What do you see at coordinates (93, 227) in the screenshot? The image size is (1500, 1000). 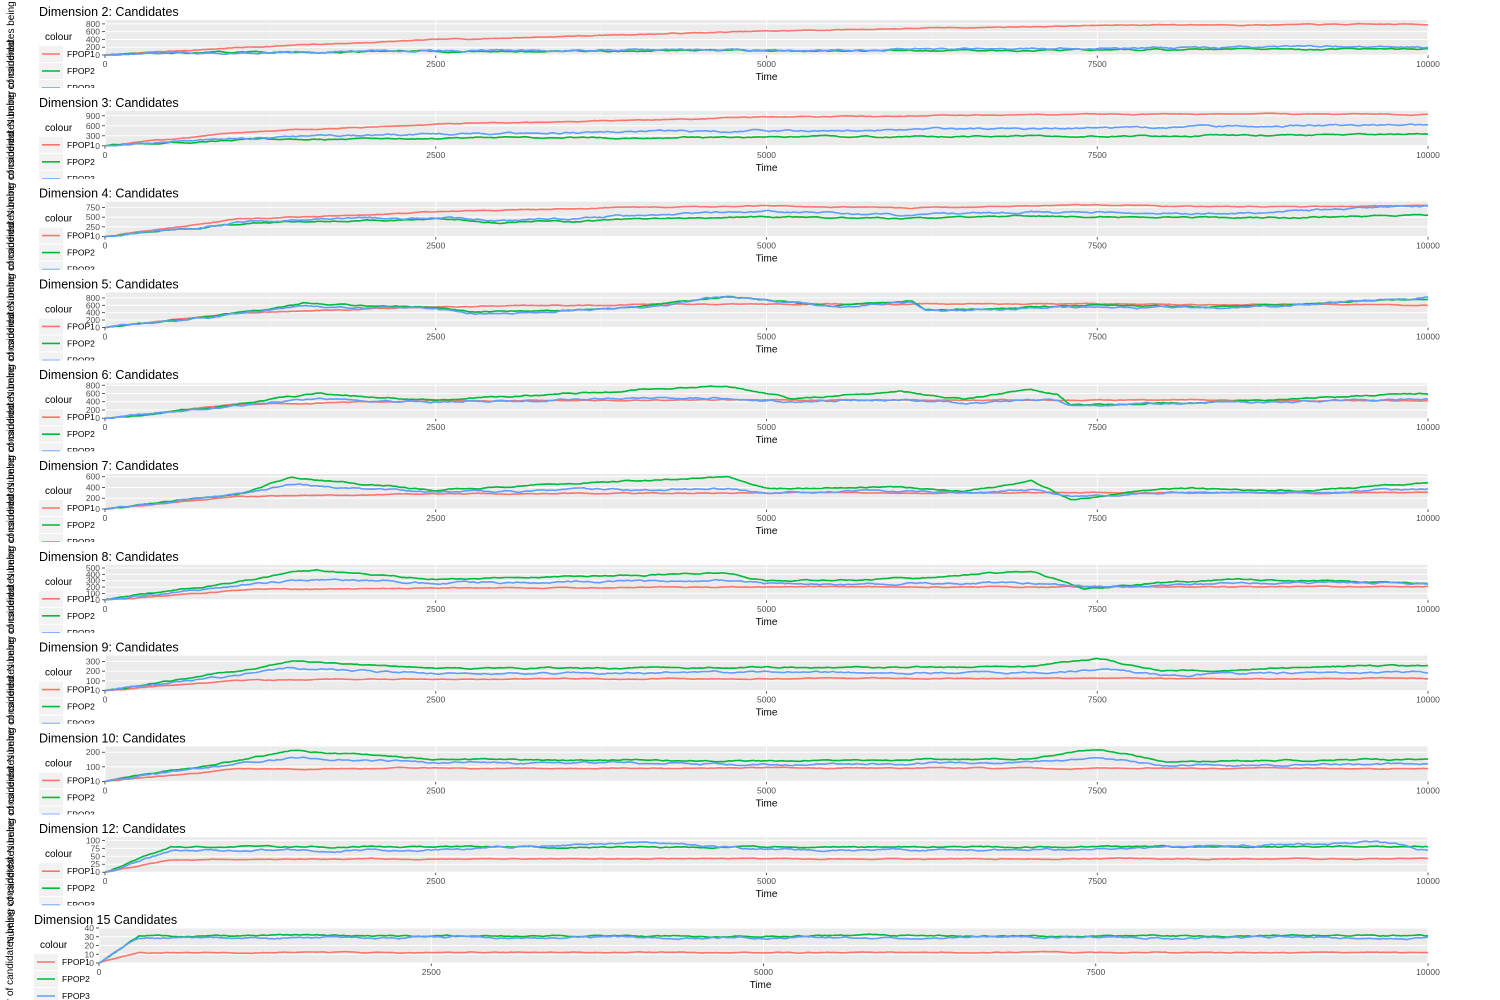 I see `y-tick-label: 250` at bounding box center [93, 227].